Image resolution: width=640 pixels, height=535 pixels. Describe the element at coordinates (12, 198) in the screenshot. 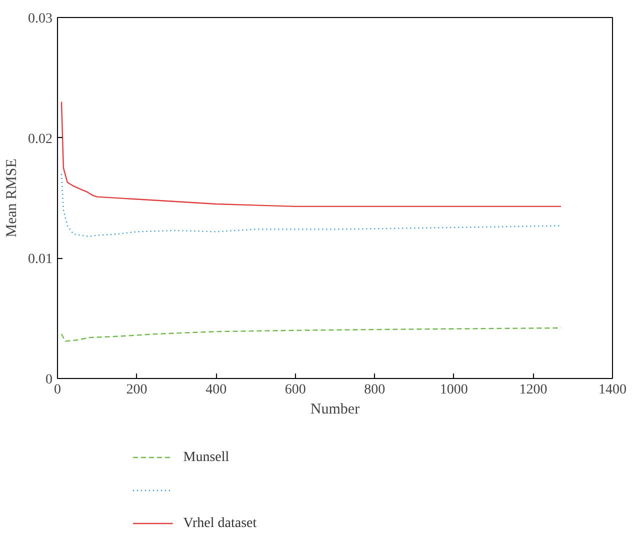

I see `y-axis-title: Mean RMSE` at that location.